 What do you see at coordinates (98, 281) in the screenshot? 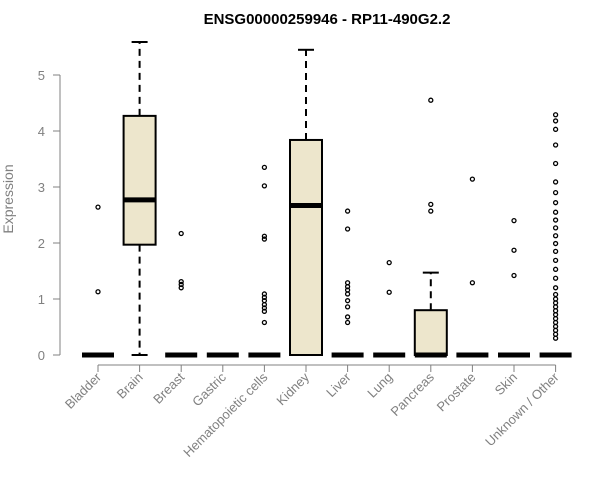
I see `box-bladder` at bounding box center [98, 281].